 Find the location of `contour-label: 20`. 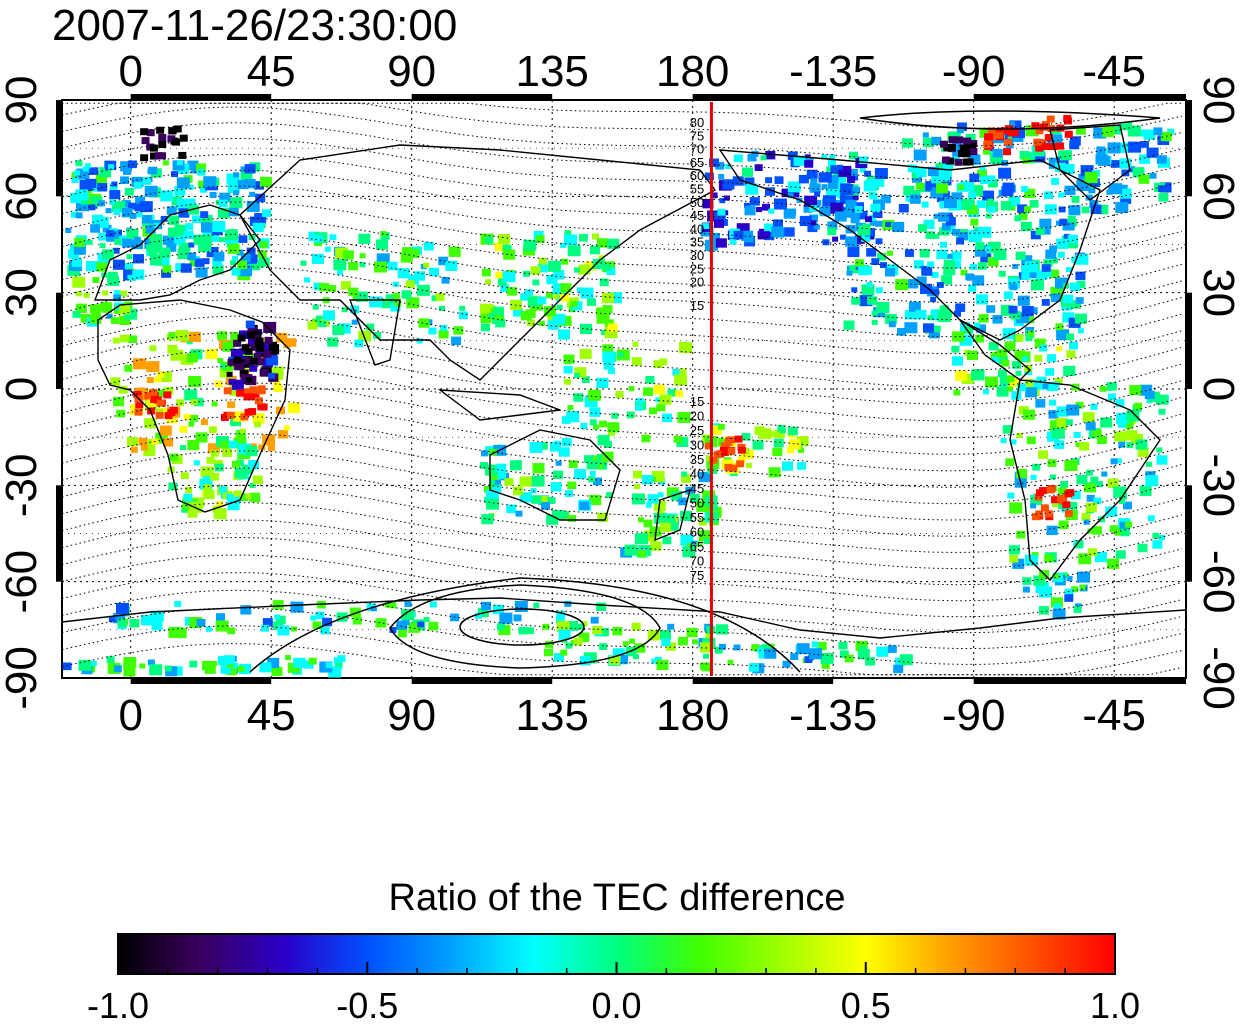

contour-label: 20 is located at coordinates (697, 282).